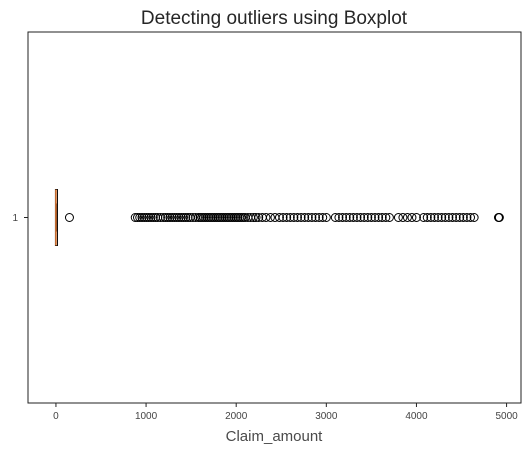 This screenshot has width=532, height=453. Describe the element at coordinates (56, 416) in the screenshot. I see `x-tick-label: 0` at that location.